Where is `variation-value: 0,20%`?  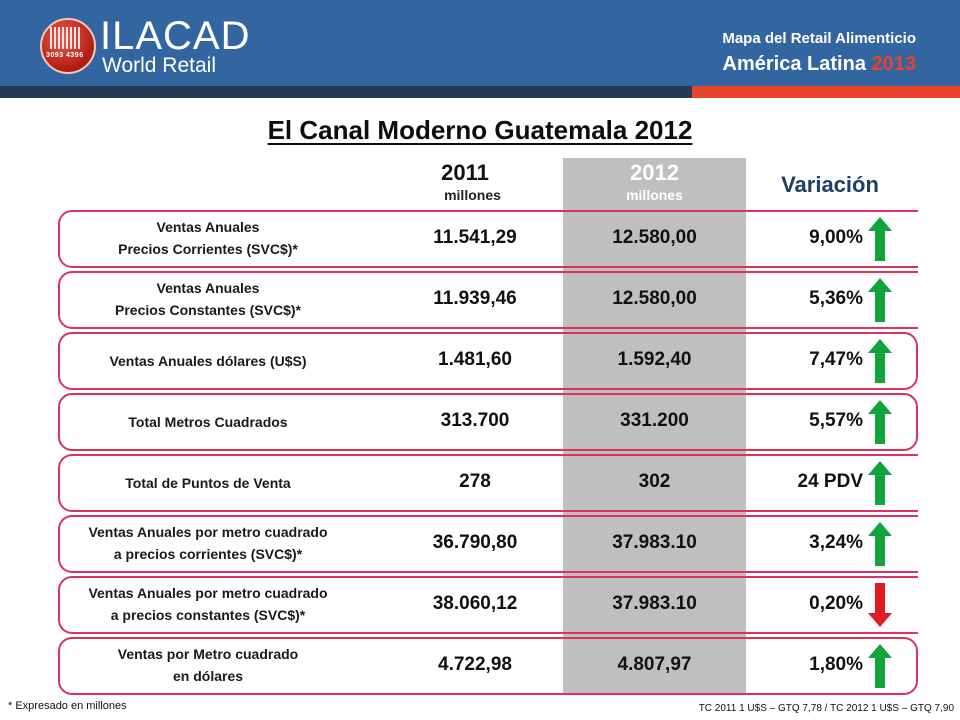 variation-value: 0,20% is located at coordinates (836, 603).